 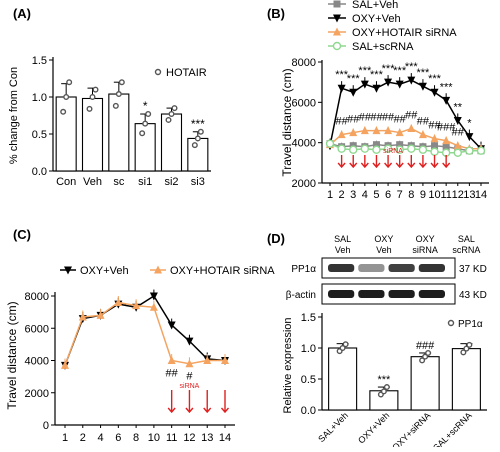 I want to click on b-significance-star: *, so click(x=469, y=124).